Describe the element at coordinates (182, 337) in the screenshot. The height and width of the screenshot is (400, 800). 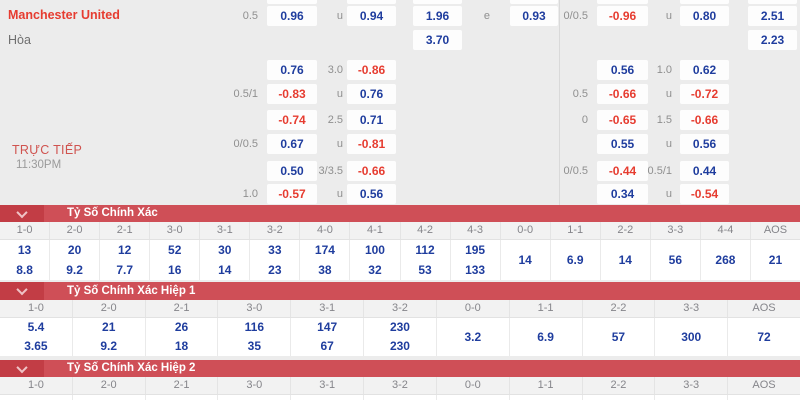
I see `score-odds-cell-2-1: 26 18` at that location.